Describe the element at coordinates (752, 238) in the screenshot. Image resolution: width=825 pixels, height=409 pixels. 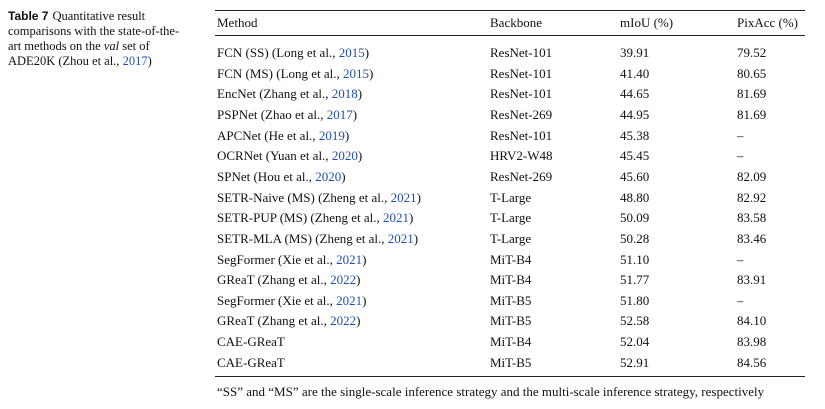
I see `table-cell: 83.46` at that location.